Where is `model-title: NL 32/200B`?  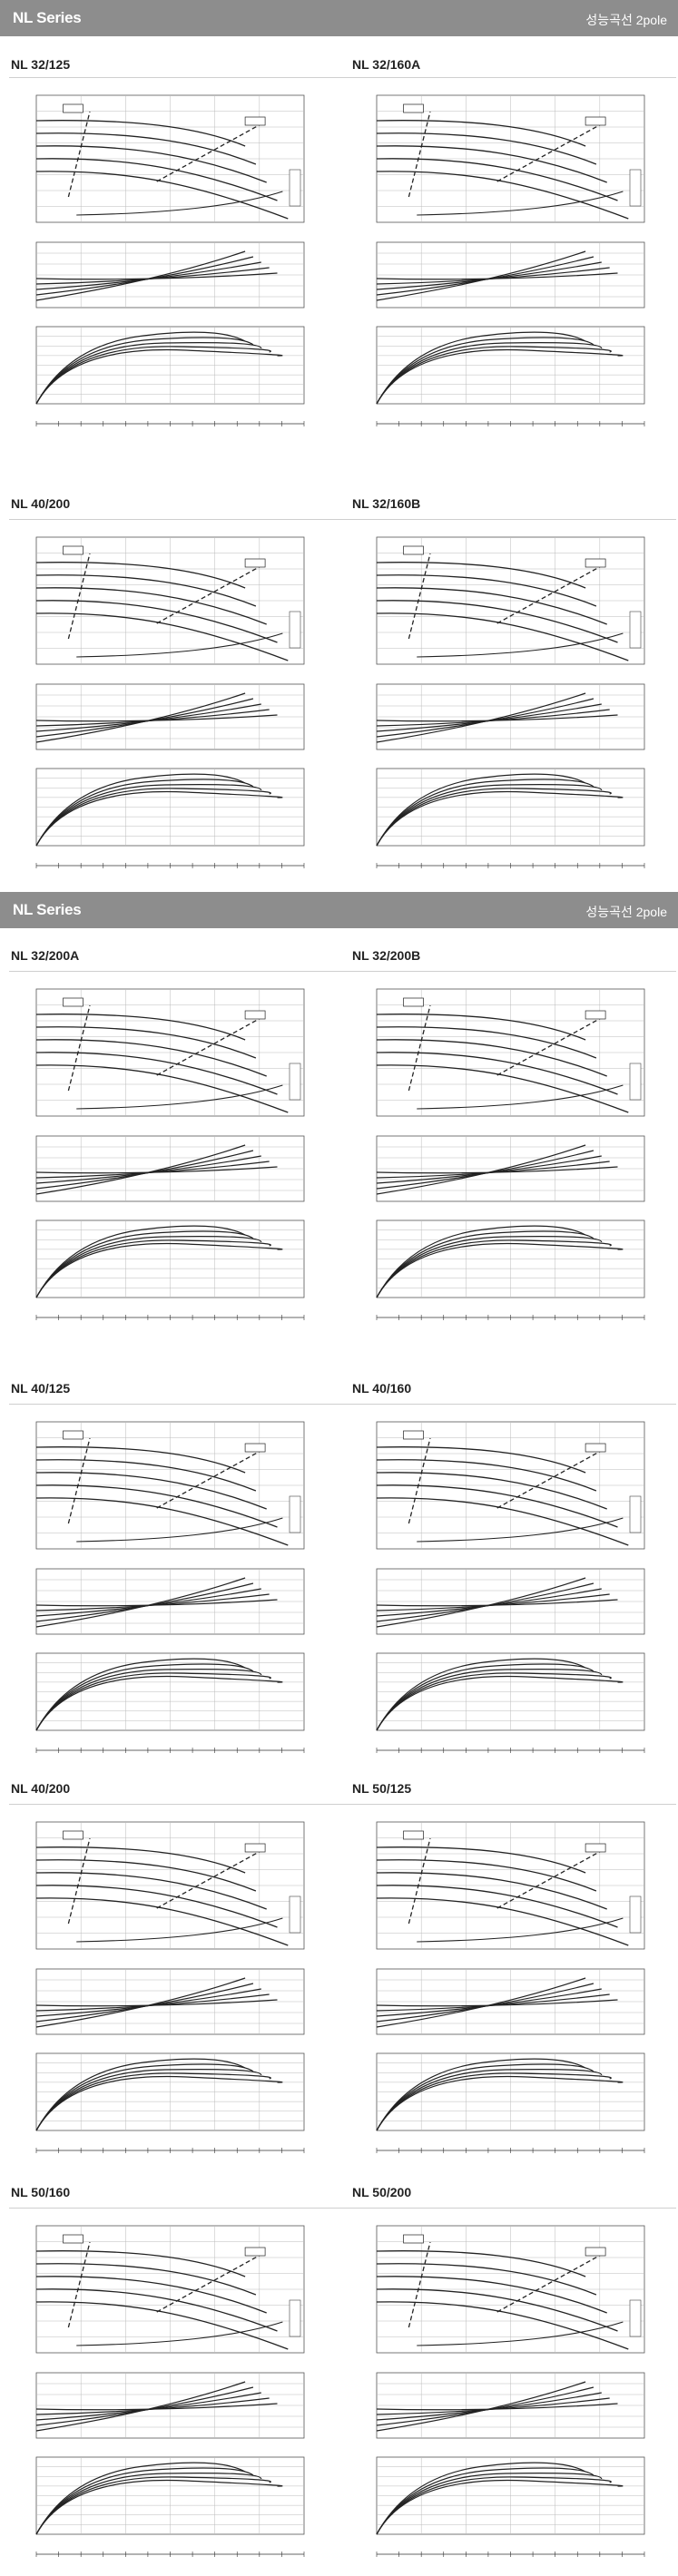 model-title: NL 32/200B is located at coordinates (386, 955).